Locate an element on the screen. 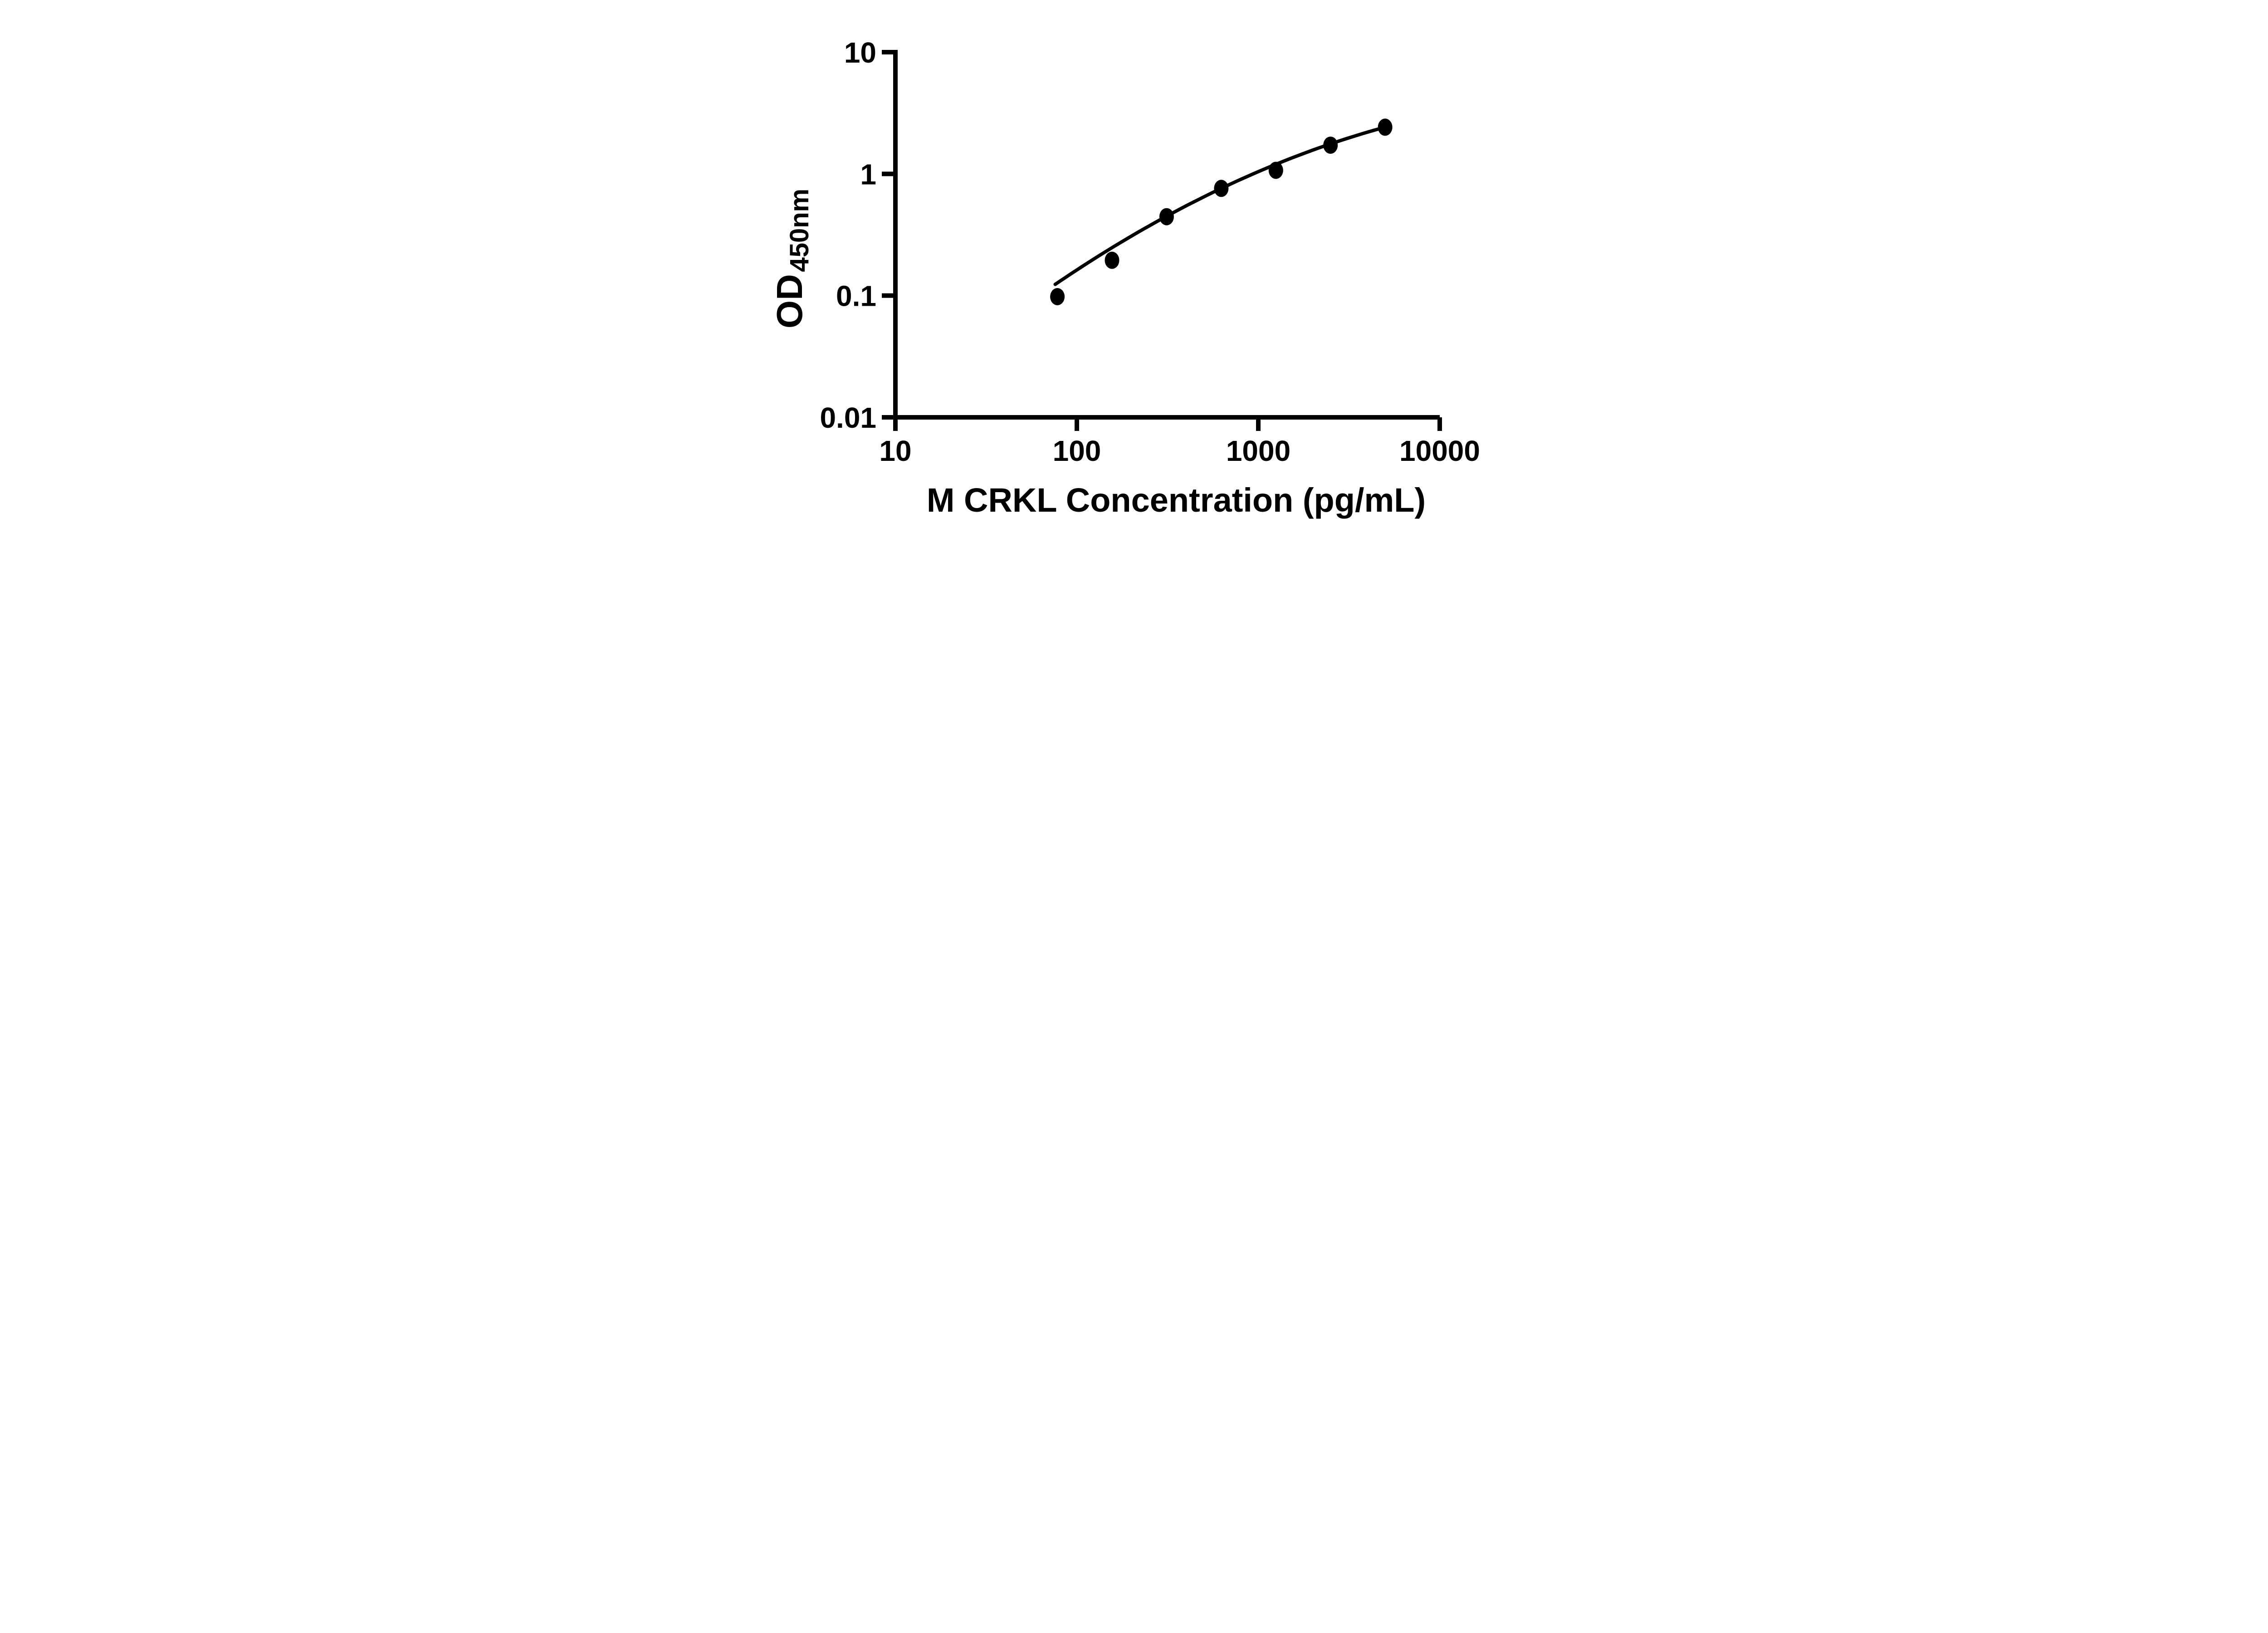 This screenshot has height=1633, width=2268. data-point-312.5 is located at coordinates (1167, 216).